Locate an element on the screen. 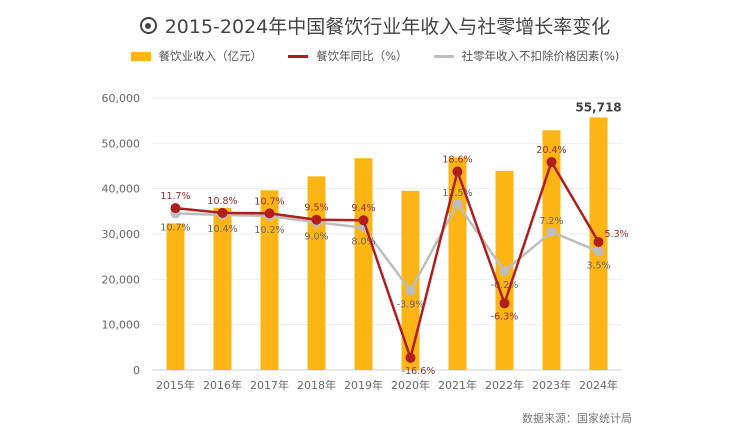 This screenshot has width=750, height=433. y-tick-label: 0 is located at coordinates (136, 370).